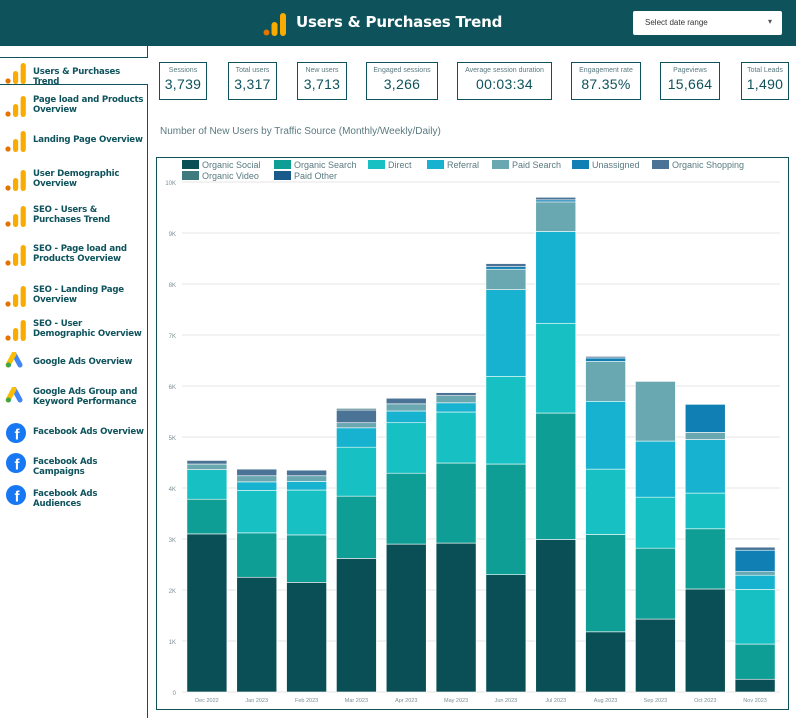  Describe the element at coordinates (74, 495) in the screenshot. I see `sidebar-item: f Facebook Ads Audiences` at that location.